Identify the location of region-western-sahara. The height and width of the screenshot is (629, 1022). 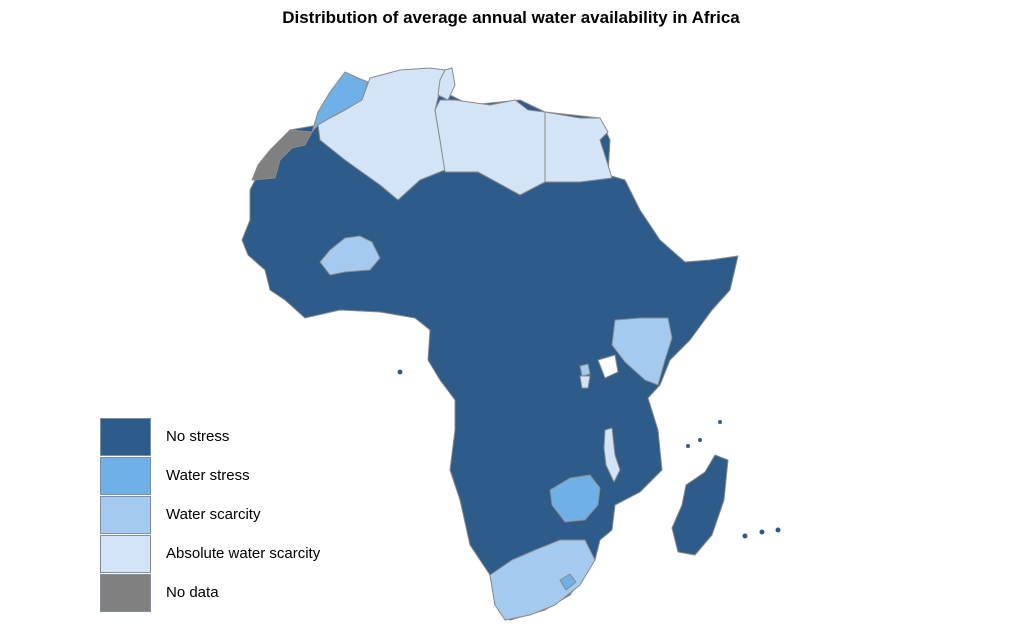
(282, 155).